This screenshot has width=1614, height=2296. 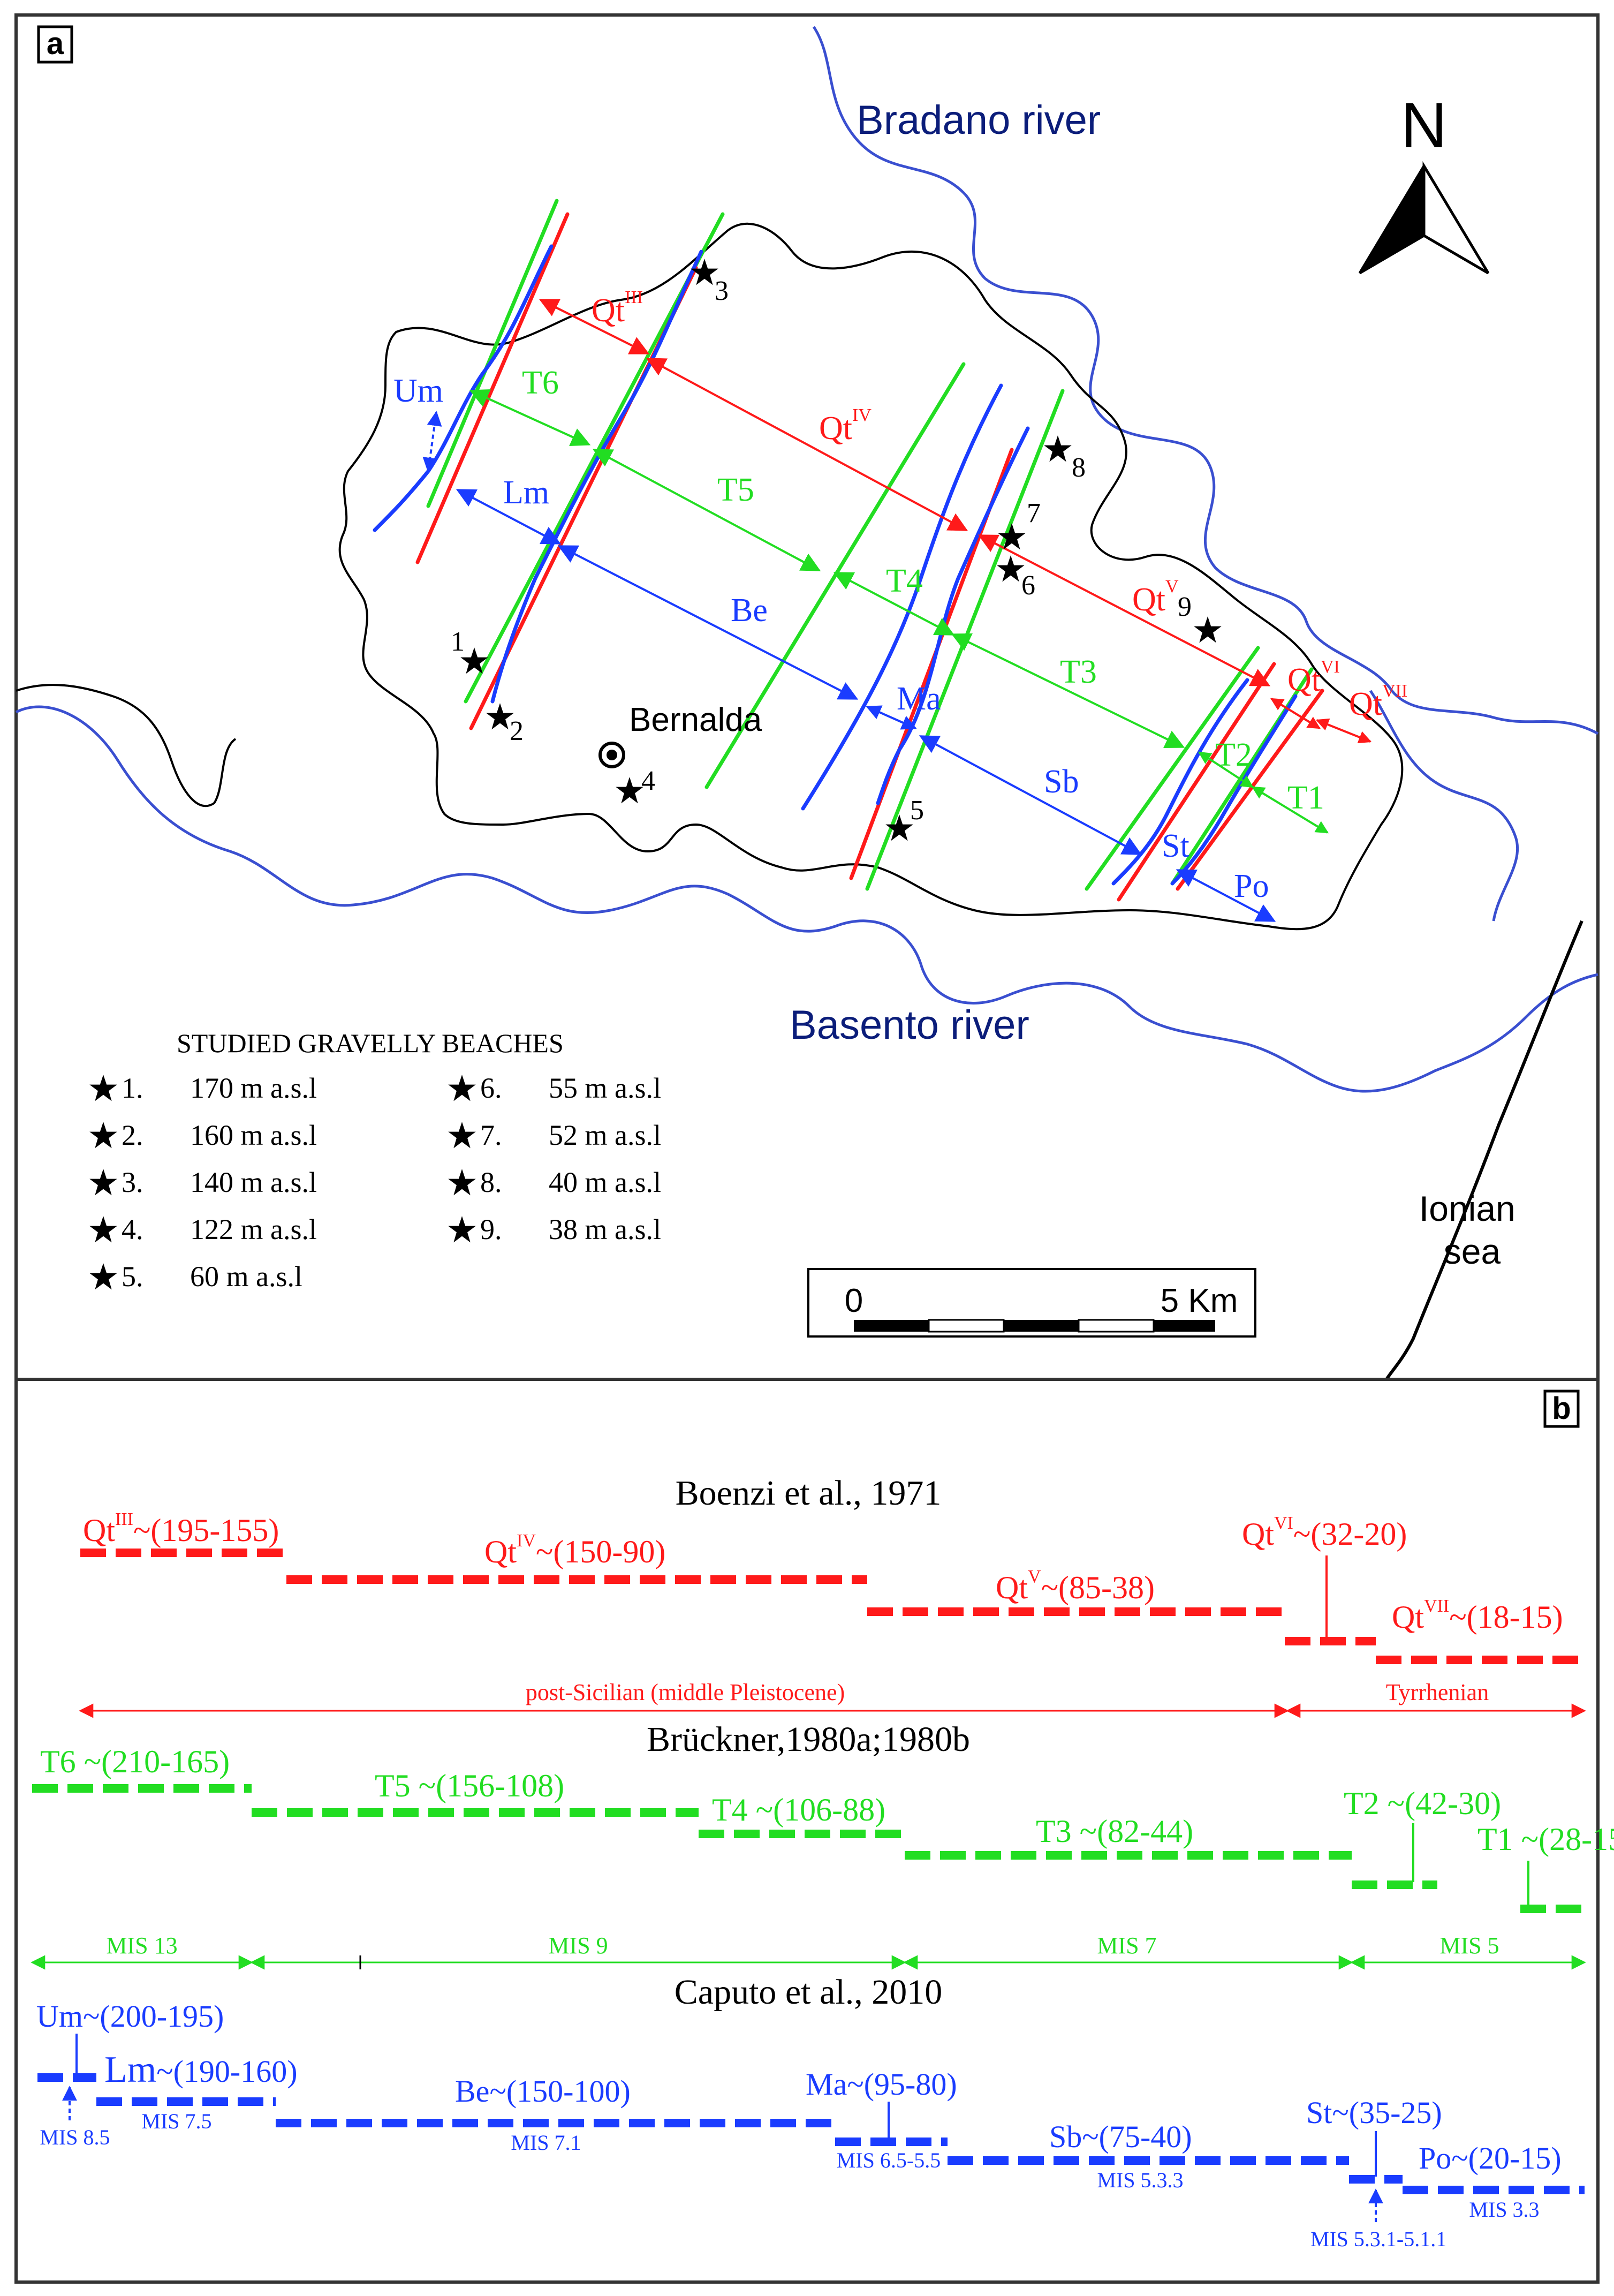 What do you see at coordinates (254, 1135) in the screenshot?
I see `legend-elevation-2: 160 m a.s.l` at bounding box center [254, 1135].